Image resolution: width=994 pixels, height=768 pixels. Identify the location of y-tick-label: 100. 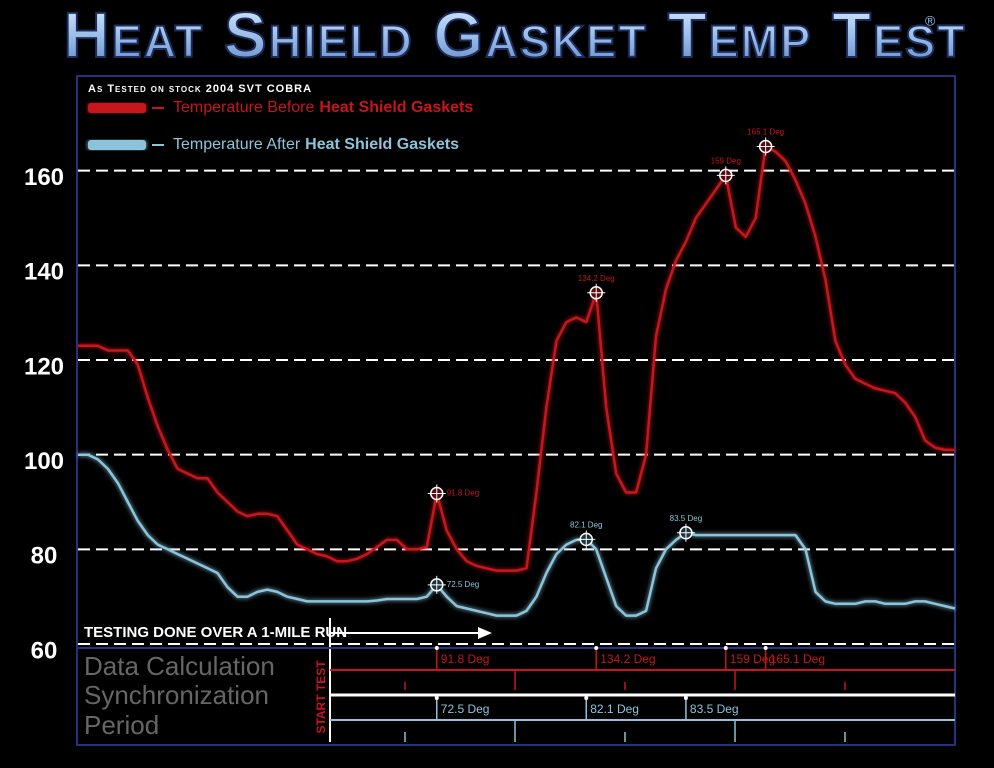
(44, 461).